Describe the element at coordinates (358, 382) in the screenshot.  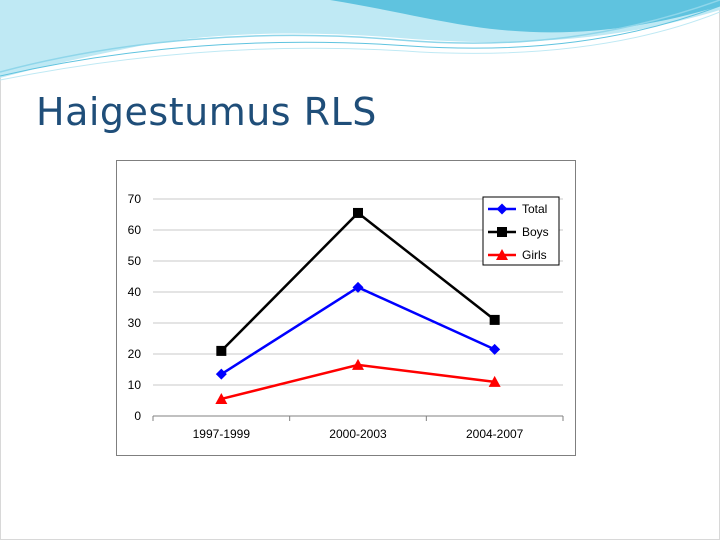
I see `series-line-girls` at that location.